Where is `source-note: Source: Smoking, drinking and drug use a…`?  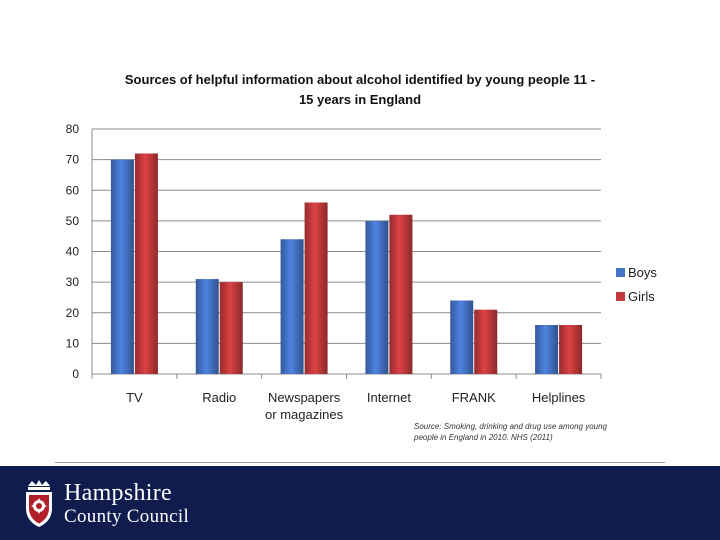 source-note: Source: Smoking, drinking and drug use a… is located at coordinates (529, 432).